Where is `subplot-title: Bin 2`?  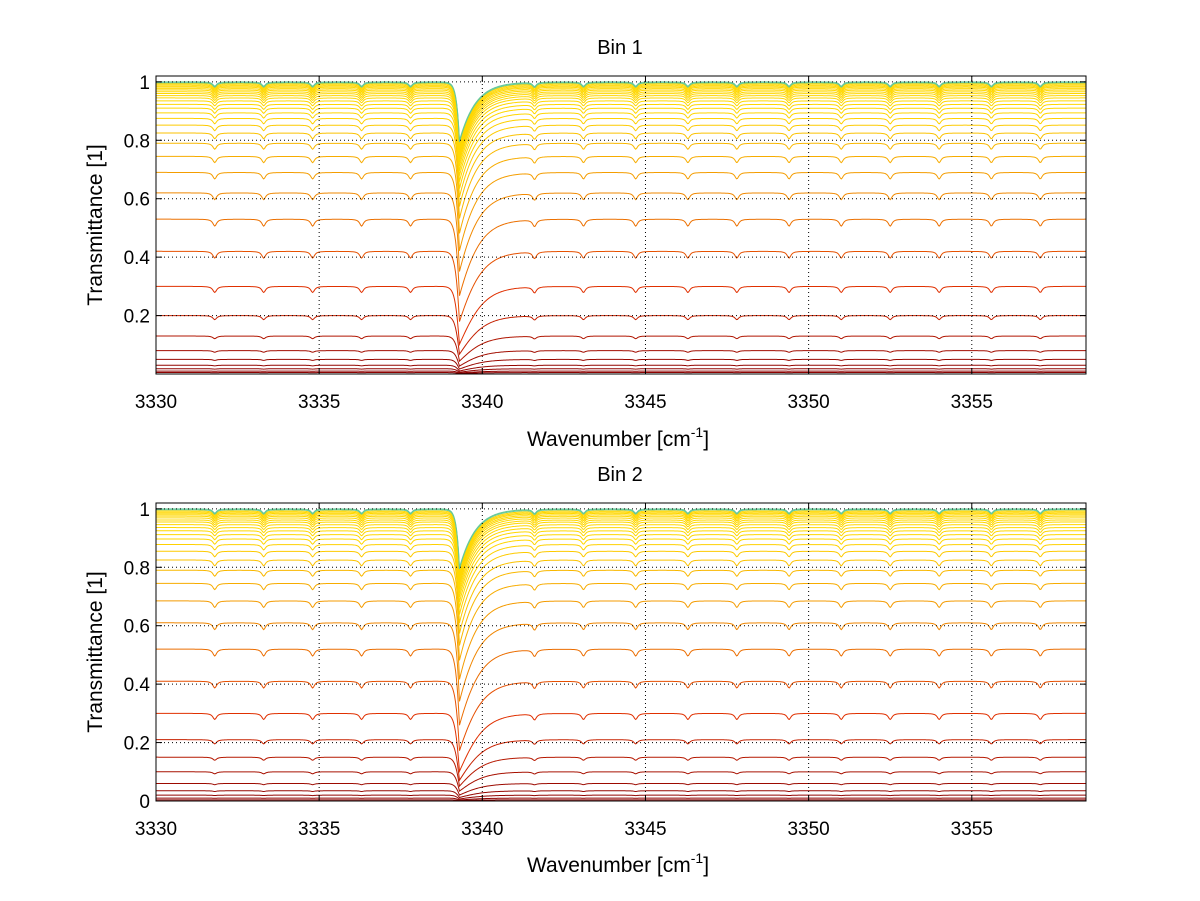
subplot-title: Bin 2 is located at coordinates (620, 475).